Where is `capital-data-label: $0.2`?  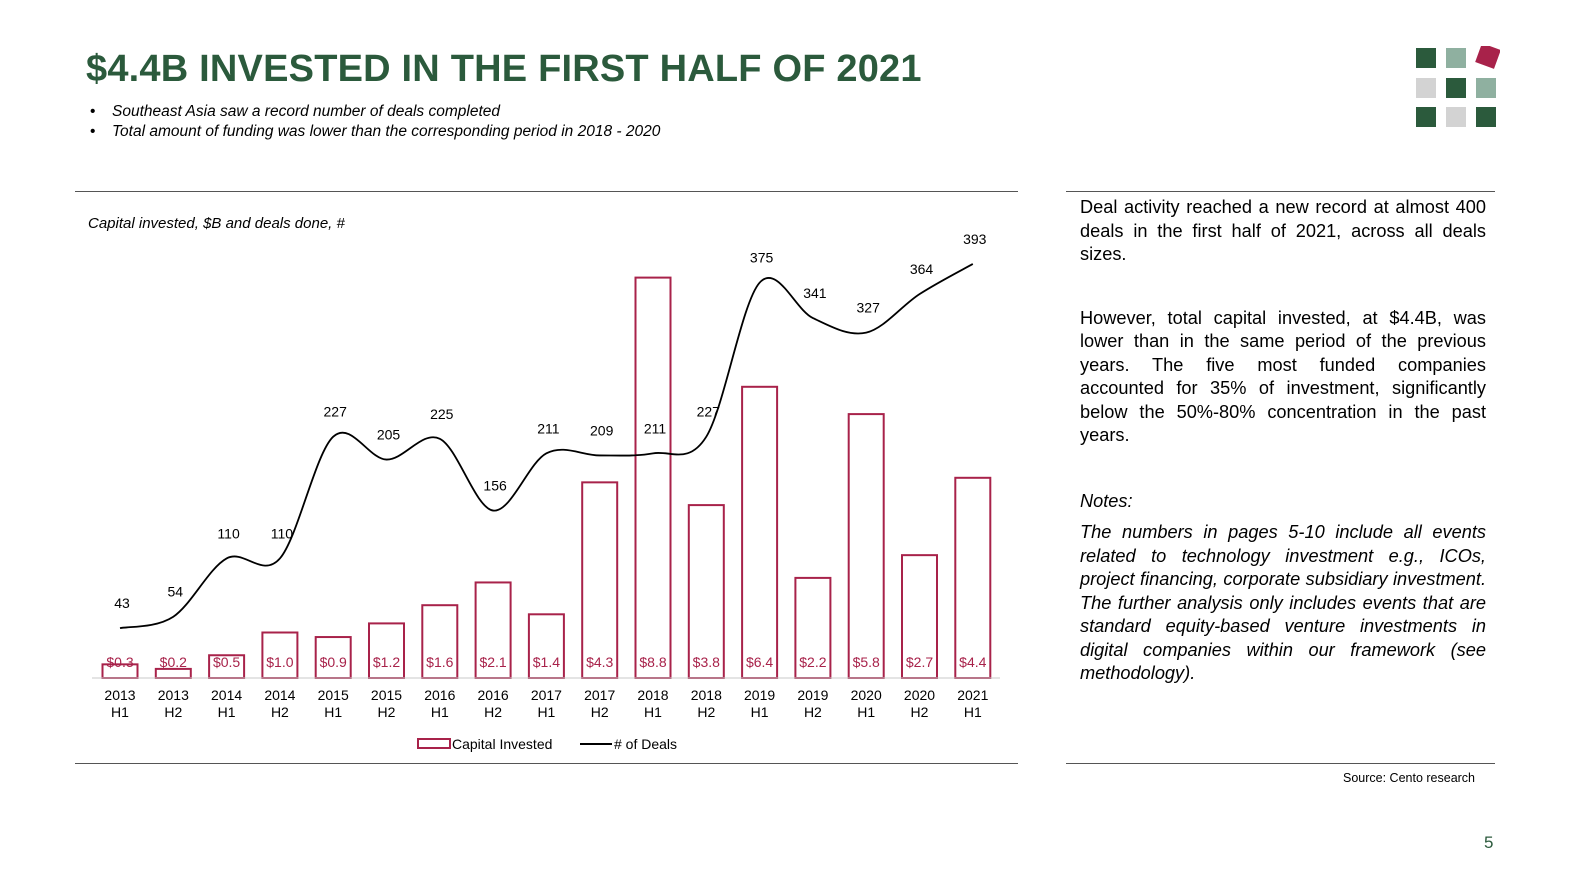 capital-data-label: $0.2 is located at coordinates (173, 662).